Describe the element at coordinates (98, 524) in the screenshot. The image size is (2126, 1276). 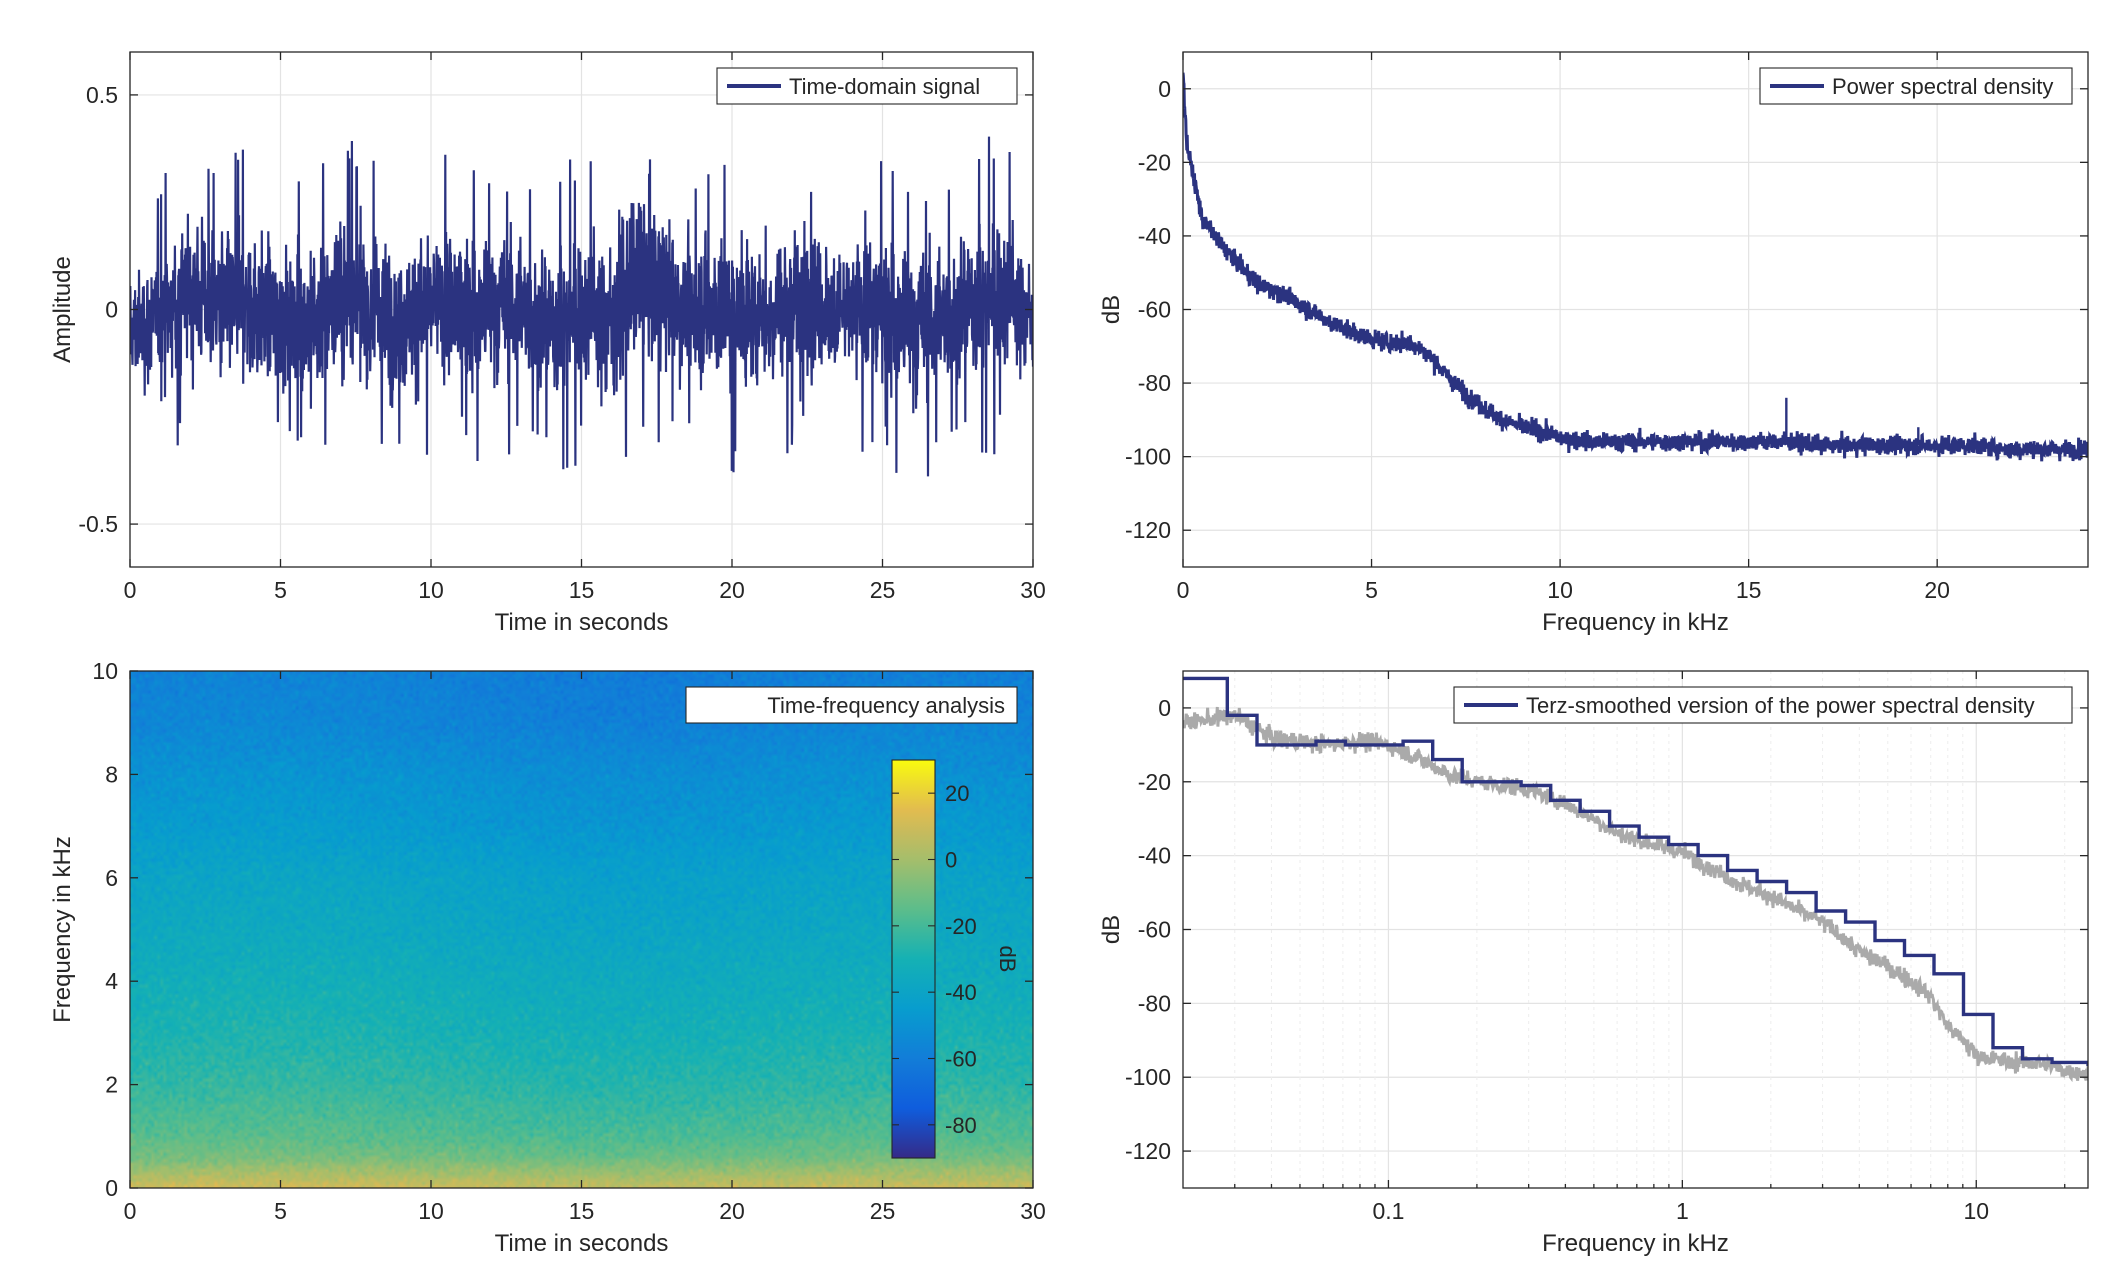
I see `y-tick-label: -0.5` at that location.